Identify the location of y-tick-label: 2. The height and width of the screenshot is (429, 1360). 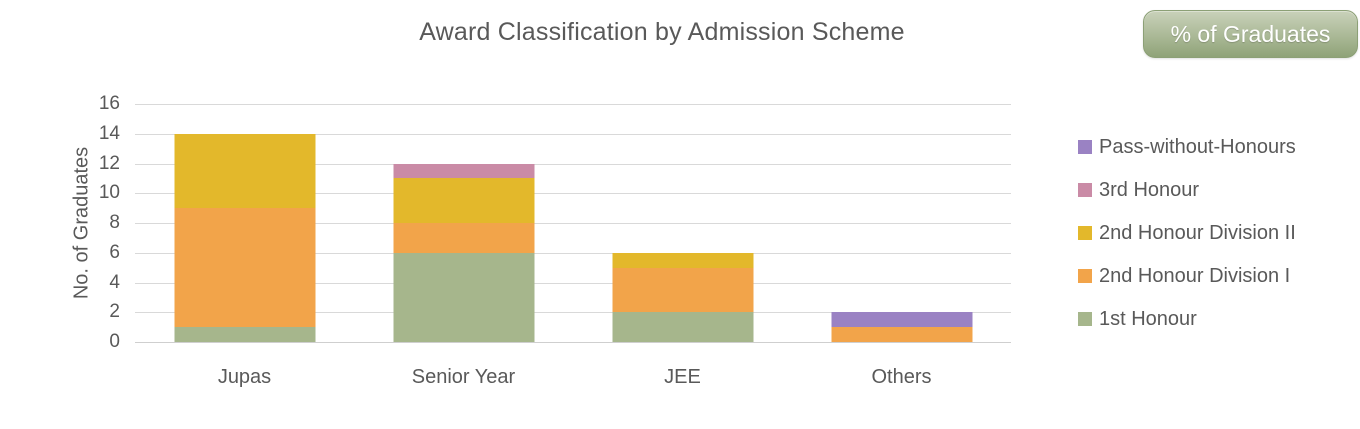
(114, 312).